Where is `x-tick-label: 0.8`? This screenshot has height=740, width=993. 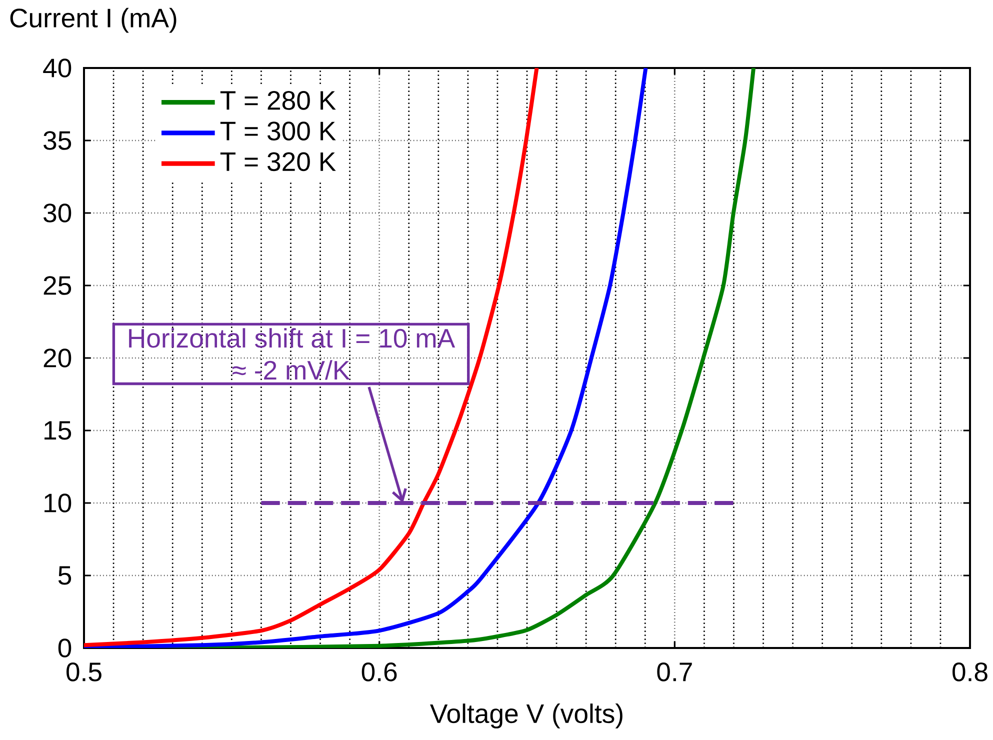 x-tick-label: 0.8 is located at coordinates (970, 672).